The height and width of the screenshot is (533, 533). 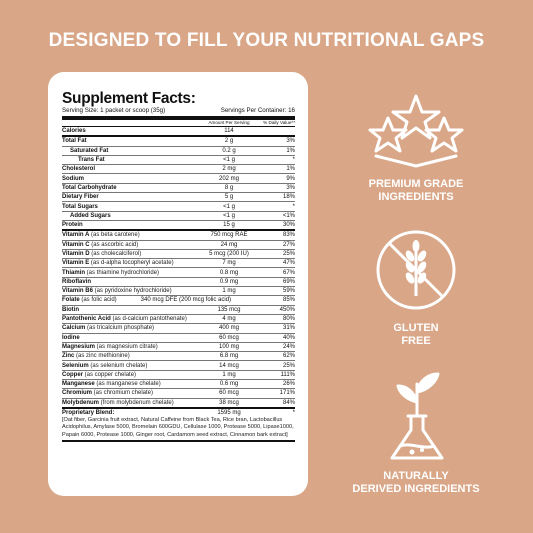 I want to click on nutrient-amount: 1 mg, so click(x=229, y=374).